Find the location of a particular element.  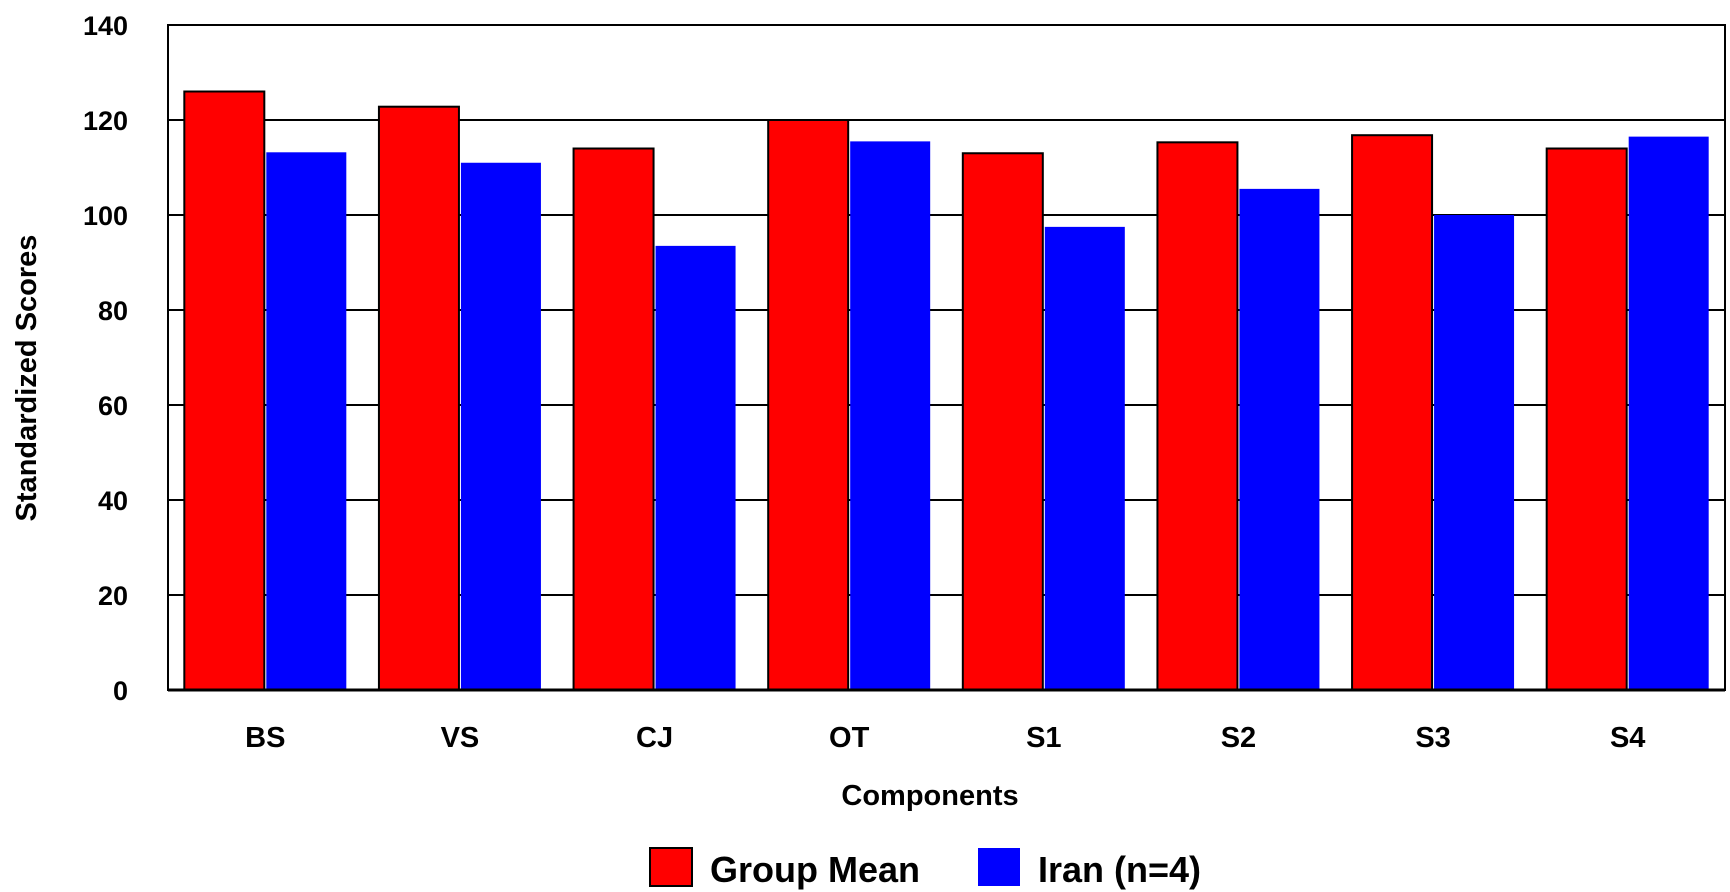

y-axis-label: Standardized Scores is located at coordinates (27, 378).